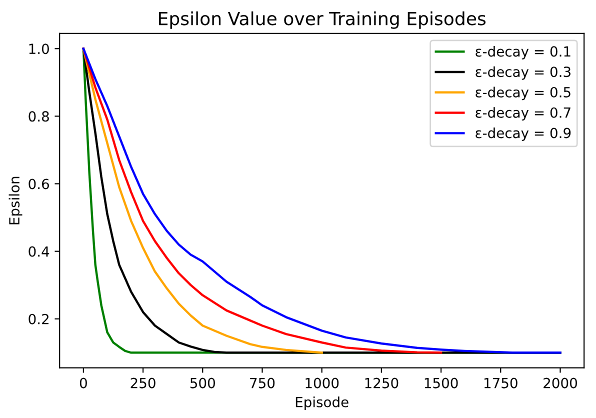 Image resolution: width=596 pixels, height=418 pixels. I want to click on y-tick-label: 0.4, so click(39, 251).